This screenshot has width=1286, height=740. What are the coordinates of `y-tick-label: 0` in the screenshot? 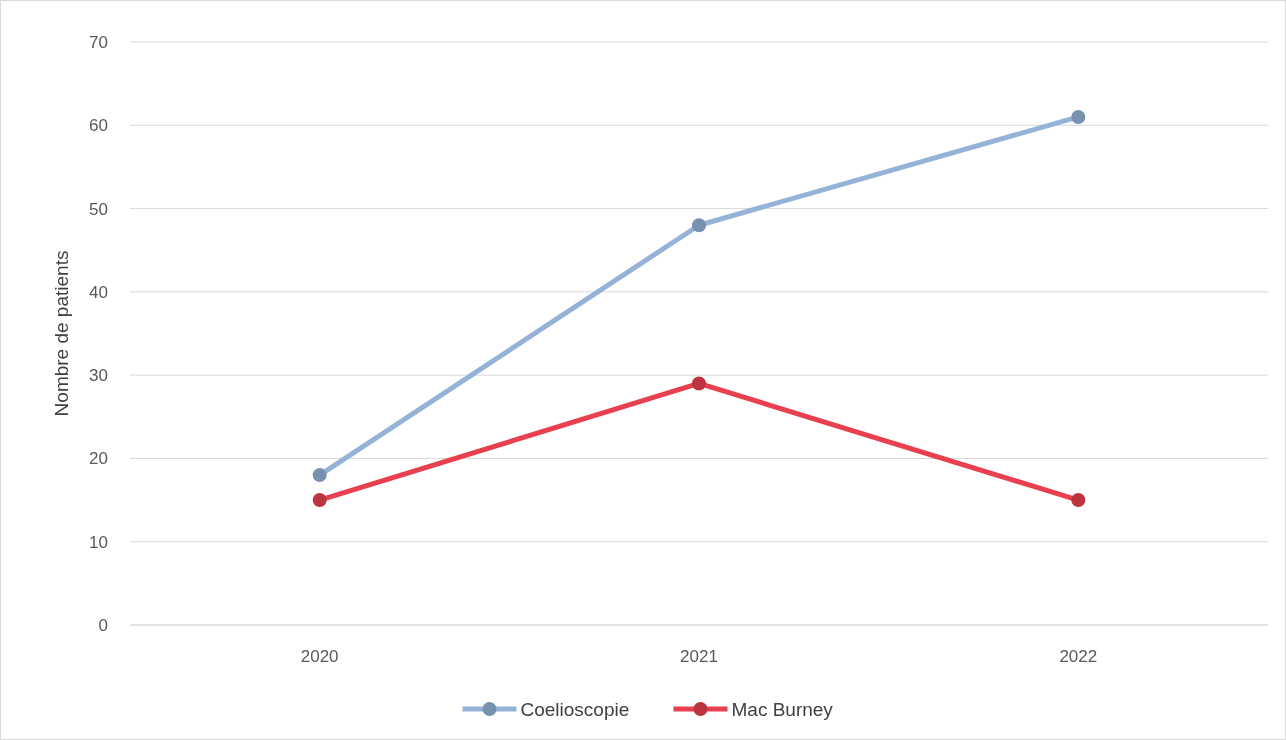 It's located at (103, 625).